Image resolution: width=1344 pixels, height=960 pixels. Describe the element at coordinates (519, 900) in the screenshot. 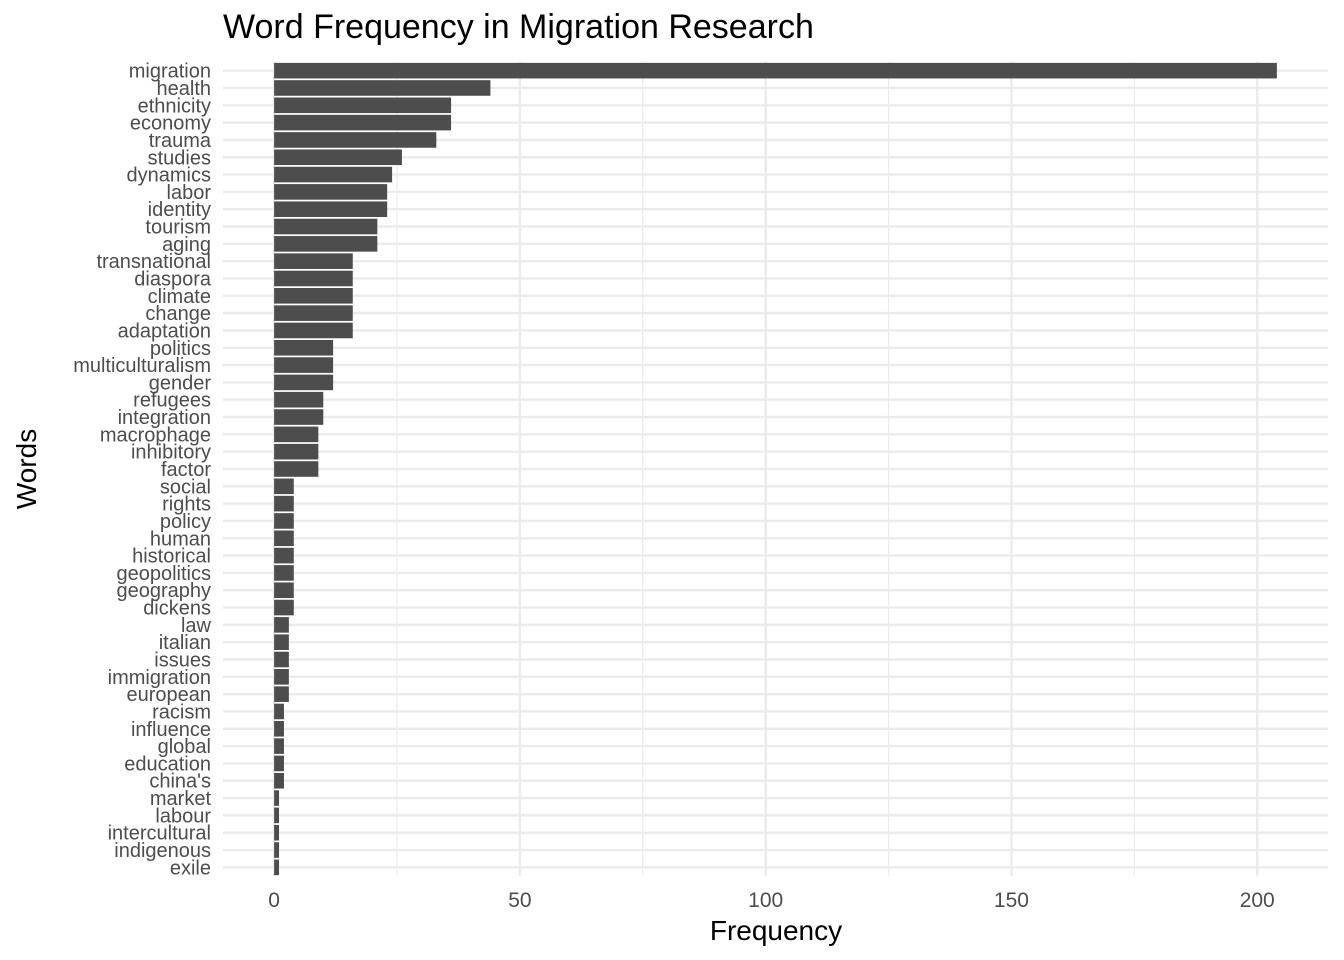

I see `x-tick-label: 50` at that location.